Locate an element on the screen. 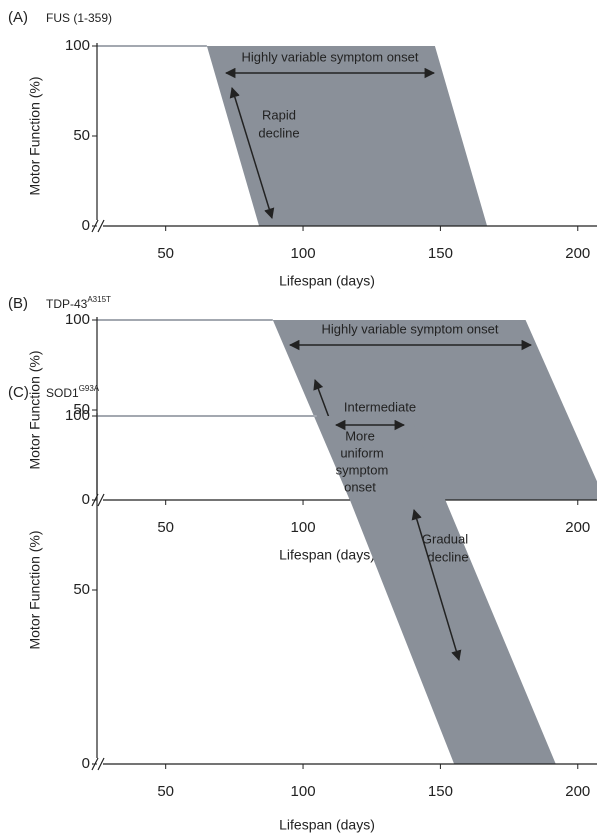  annotation: uniform is located at coordinates (361, 452).